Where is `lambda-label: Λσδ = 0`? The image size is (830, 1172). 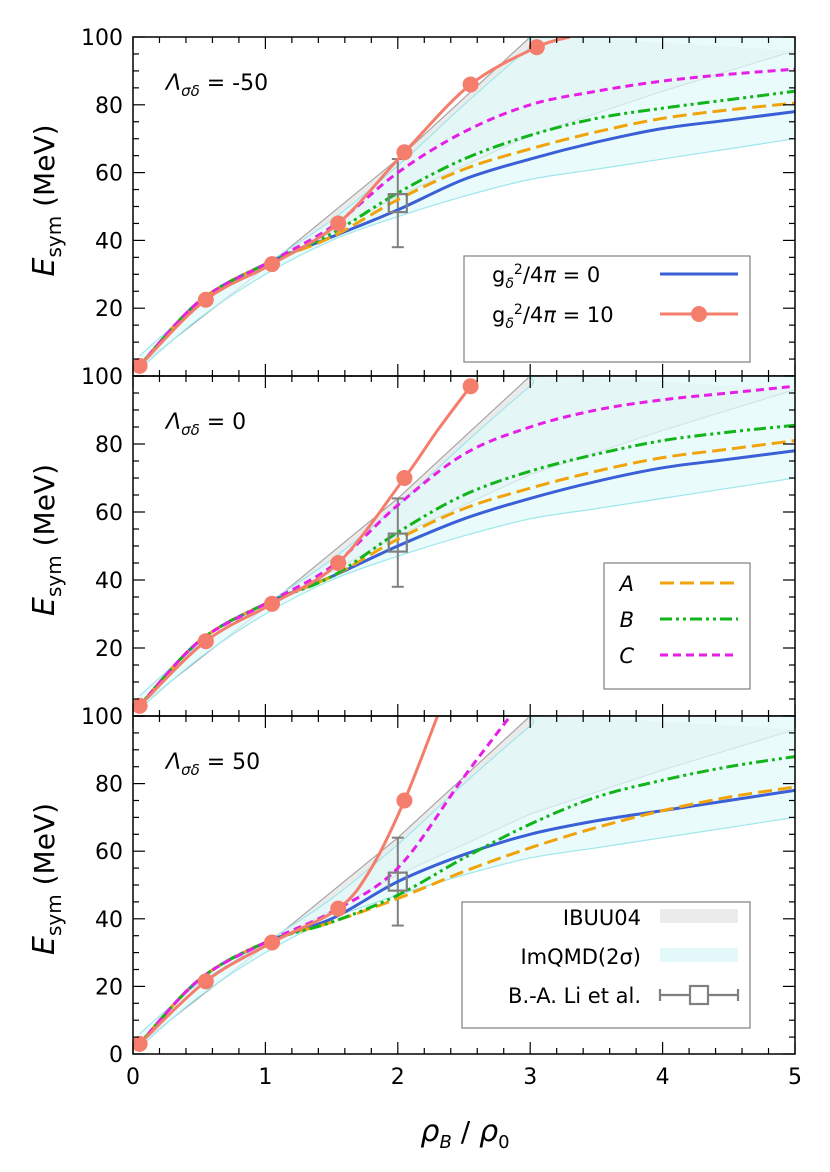 lambda-label: Λσδ = 0 is located at coordinates (205, 424).